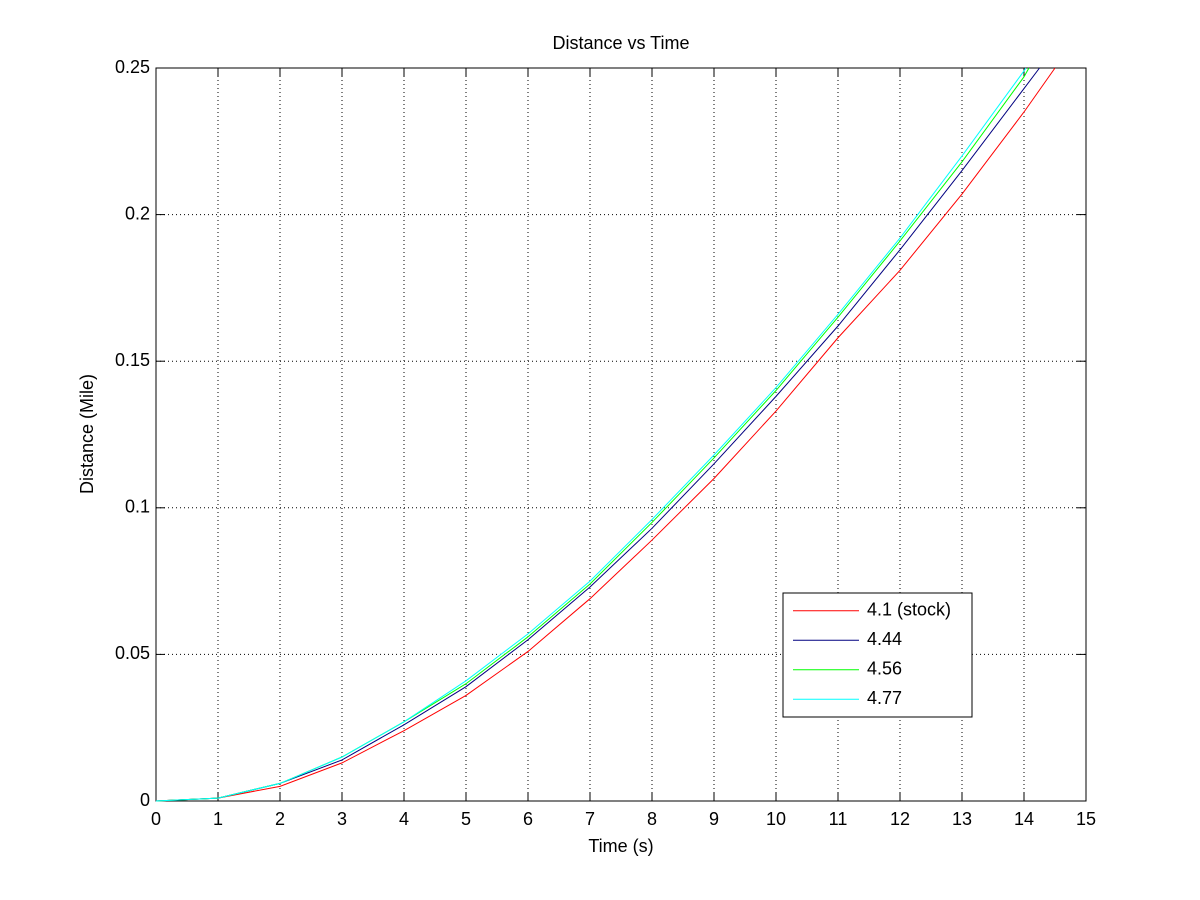 The image size is (1200, 900). I want to click on x-tick-label: 8, so click(652, 819).